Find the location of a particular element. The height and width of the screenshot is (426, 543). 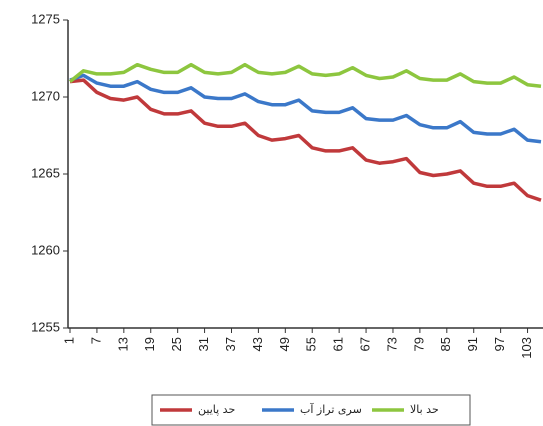

x-tick-label: 79 is located at coordinates (418, 344).